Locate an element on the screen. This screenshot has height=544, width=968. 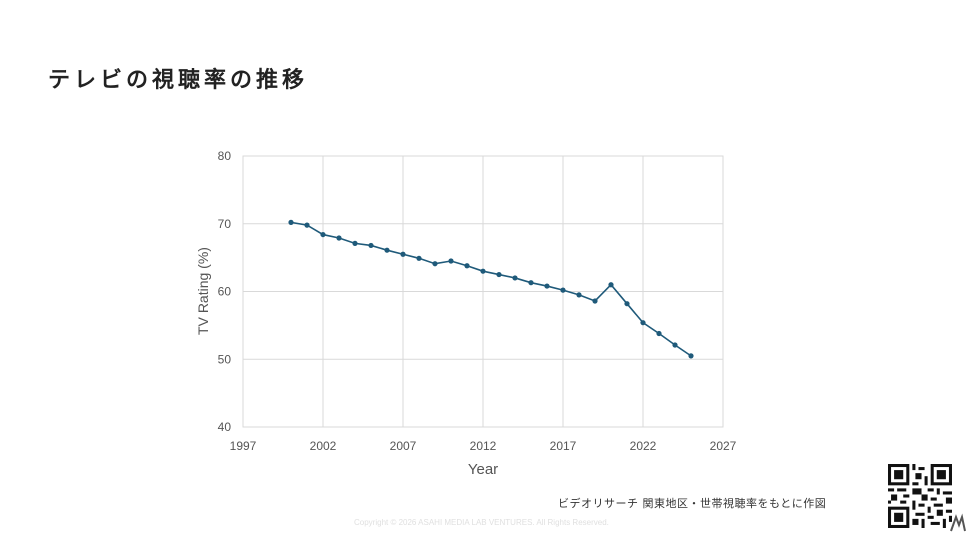
series-line is located at coordinates (491, 289).